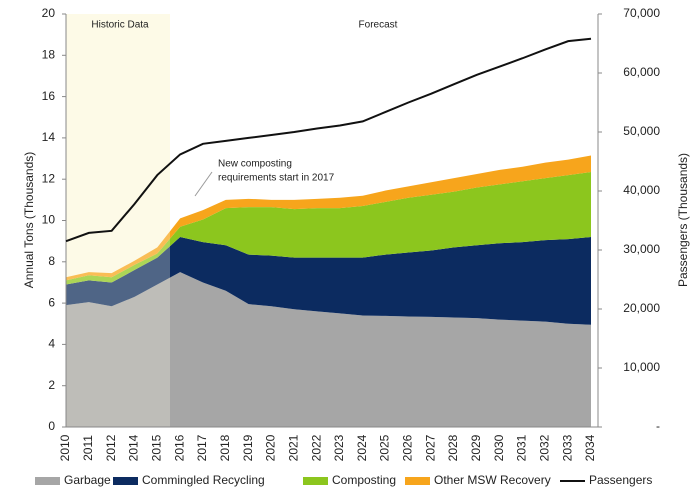  What do you see at coordinates (88, 448) in the screenshot?
I see `x-tick-label: 2011` at bounding box center [88, 448].